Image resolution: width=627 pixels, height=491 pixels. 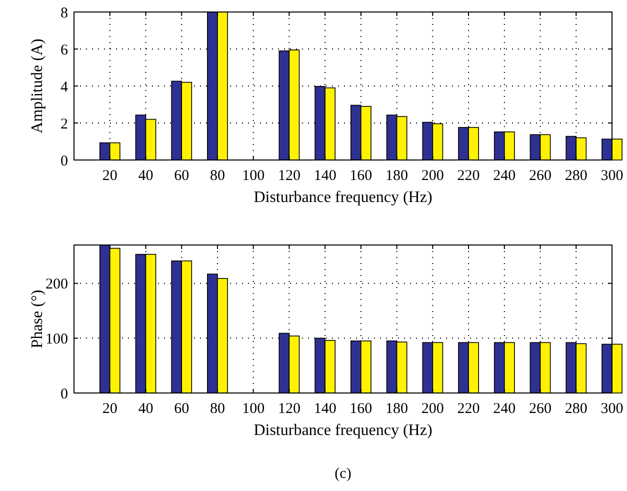 I want to click on y-tick-label: 6, so click(x=64, y=50).